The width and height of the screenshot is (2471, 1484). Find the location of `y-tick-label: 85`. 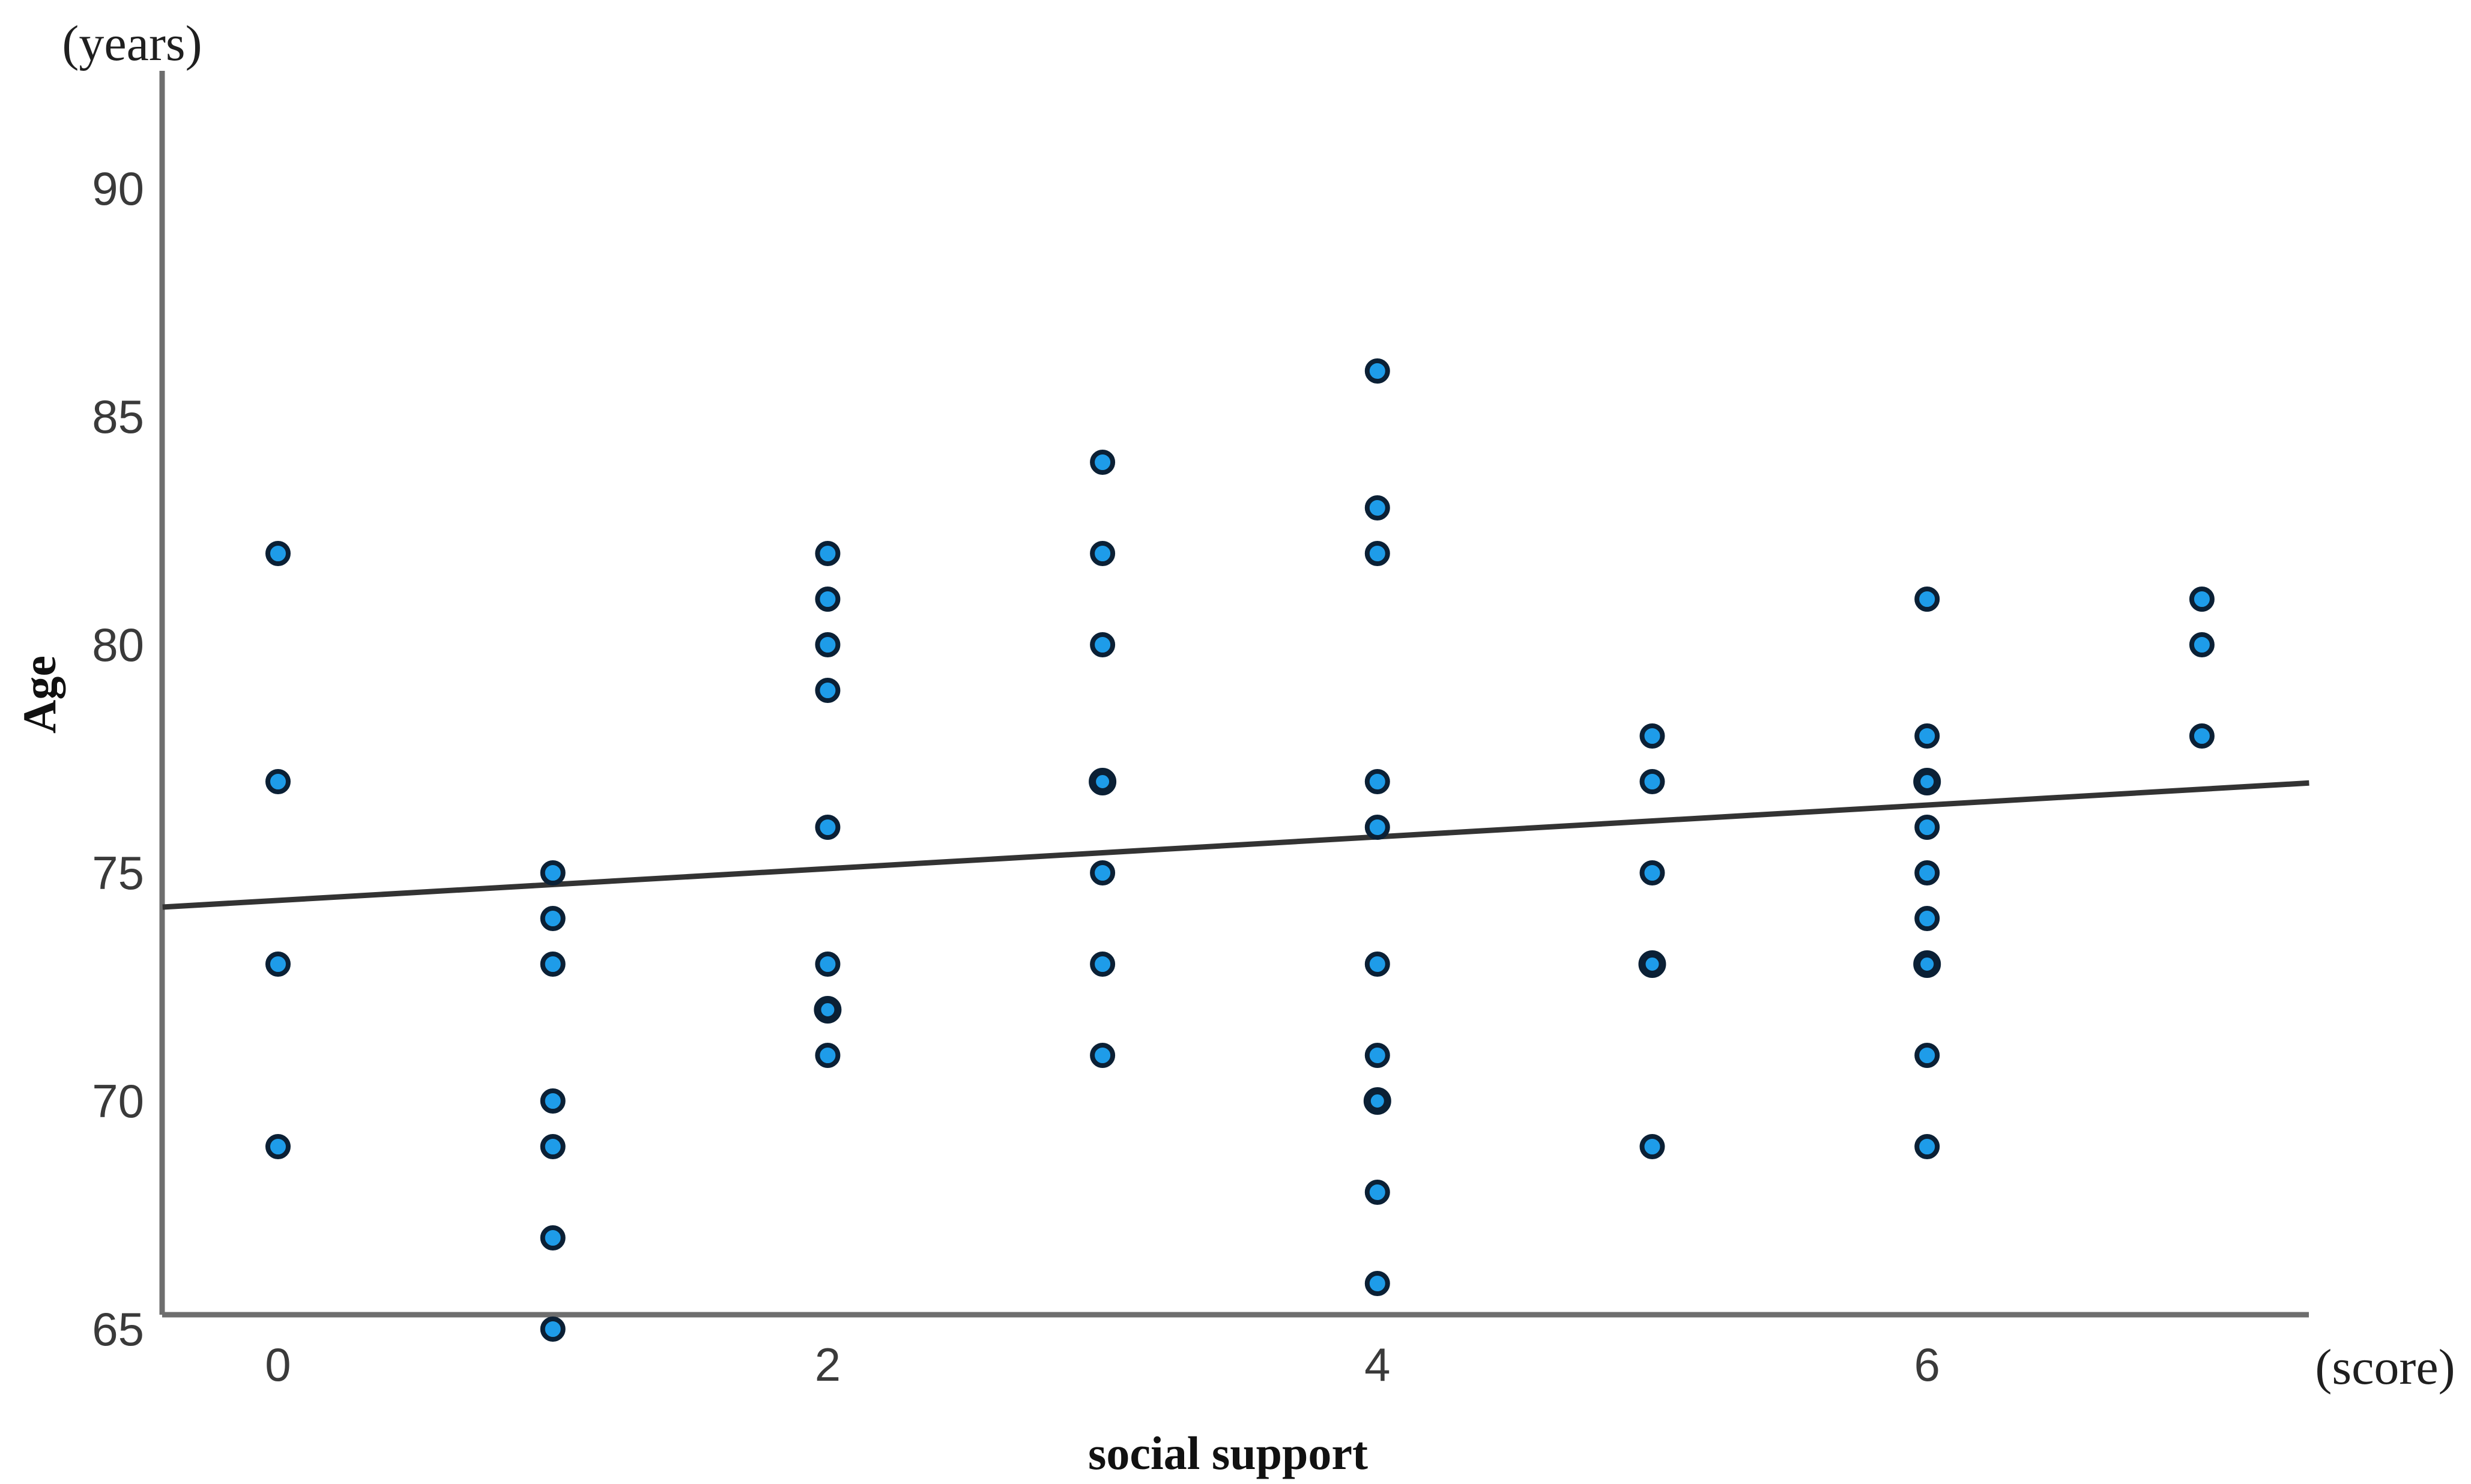

y-tick-label: 85 is located at coordinates (118, 416).